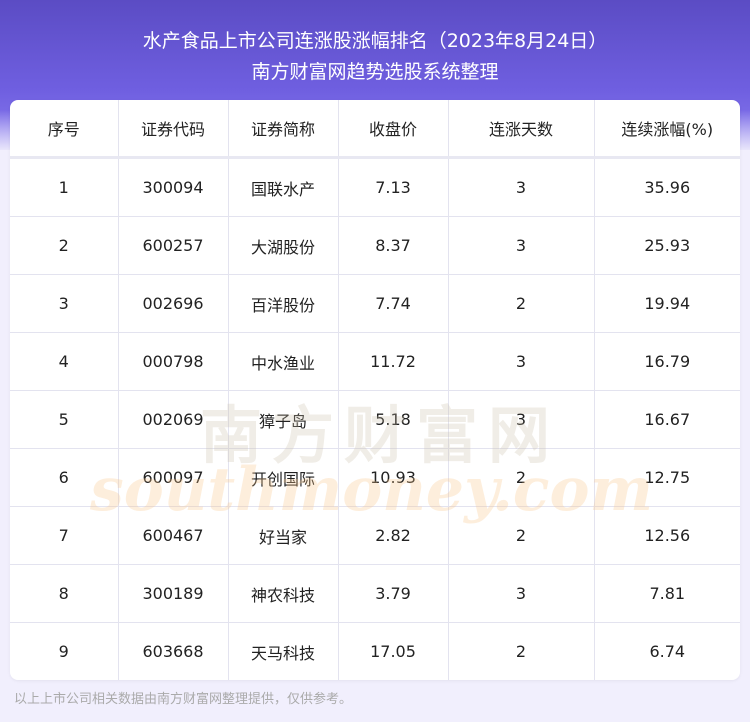 Image resolution: width=750 pixels, height=722 pixels. Describe the element at coordinates (375, 41) in the screenshot. I see `page-title: 水产食品上市公司连涨股涨幅排名（2023年8月24日）` at that location.